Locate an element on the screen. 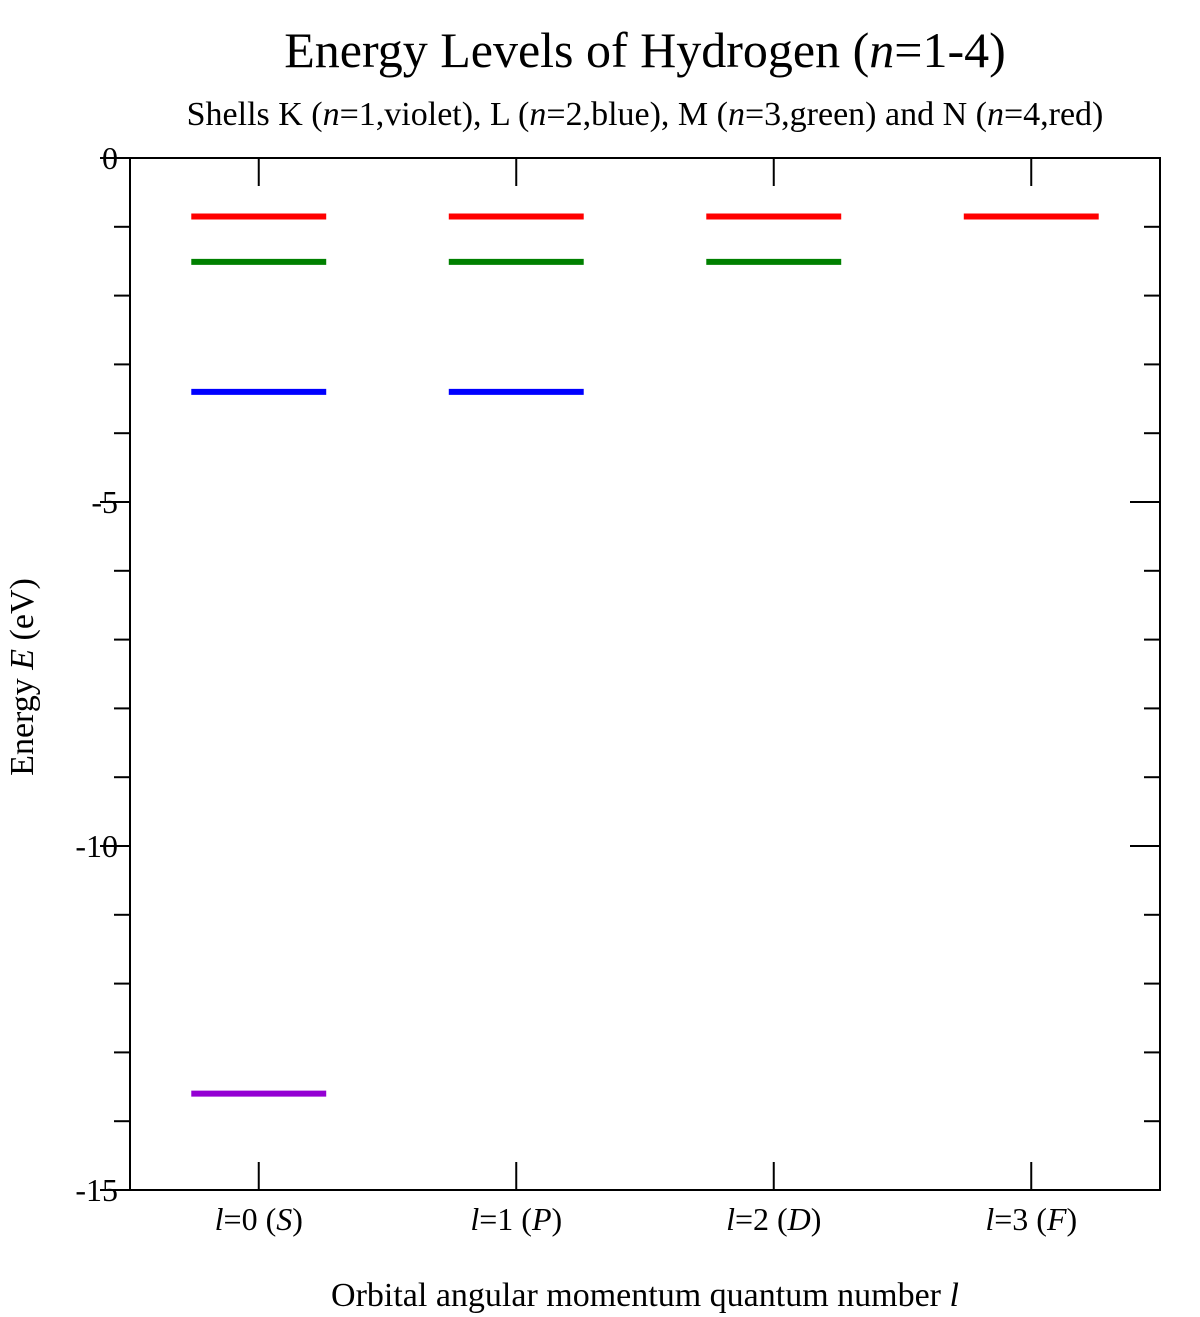  y-axis-label: Energy E (eV) is located at coordinates (22, 677).